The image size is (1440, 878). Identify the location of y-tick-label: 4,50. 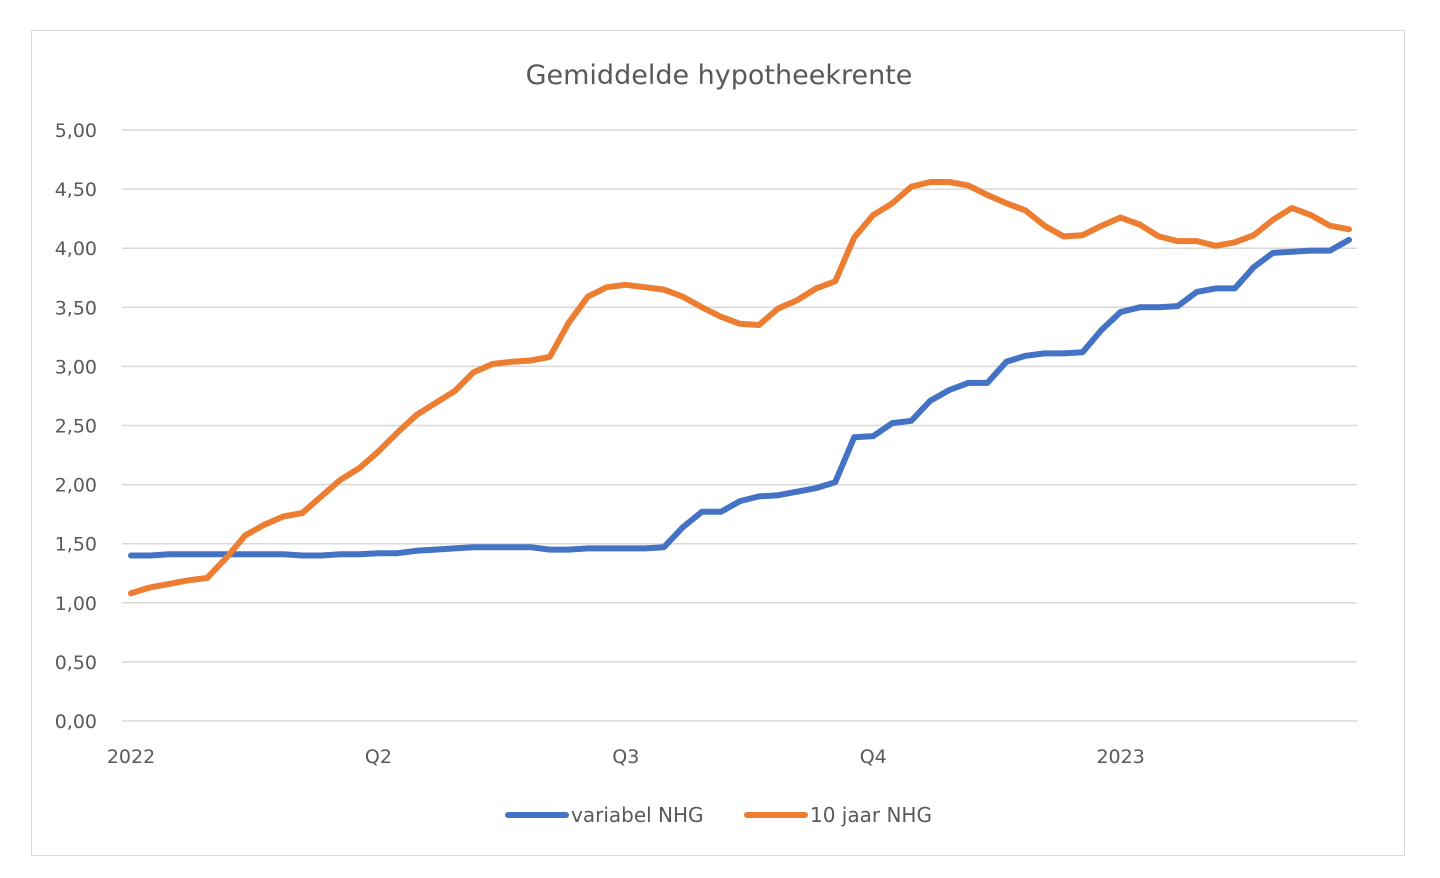
(76, 190).